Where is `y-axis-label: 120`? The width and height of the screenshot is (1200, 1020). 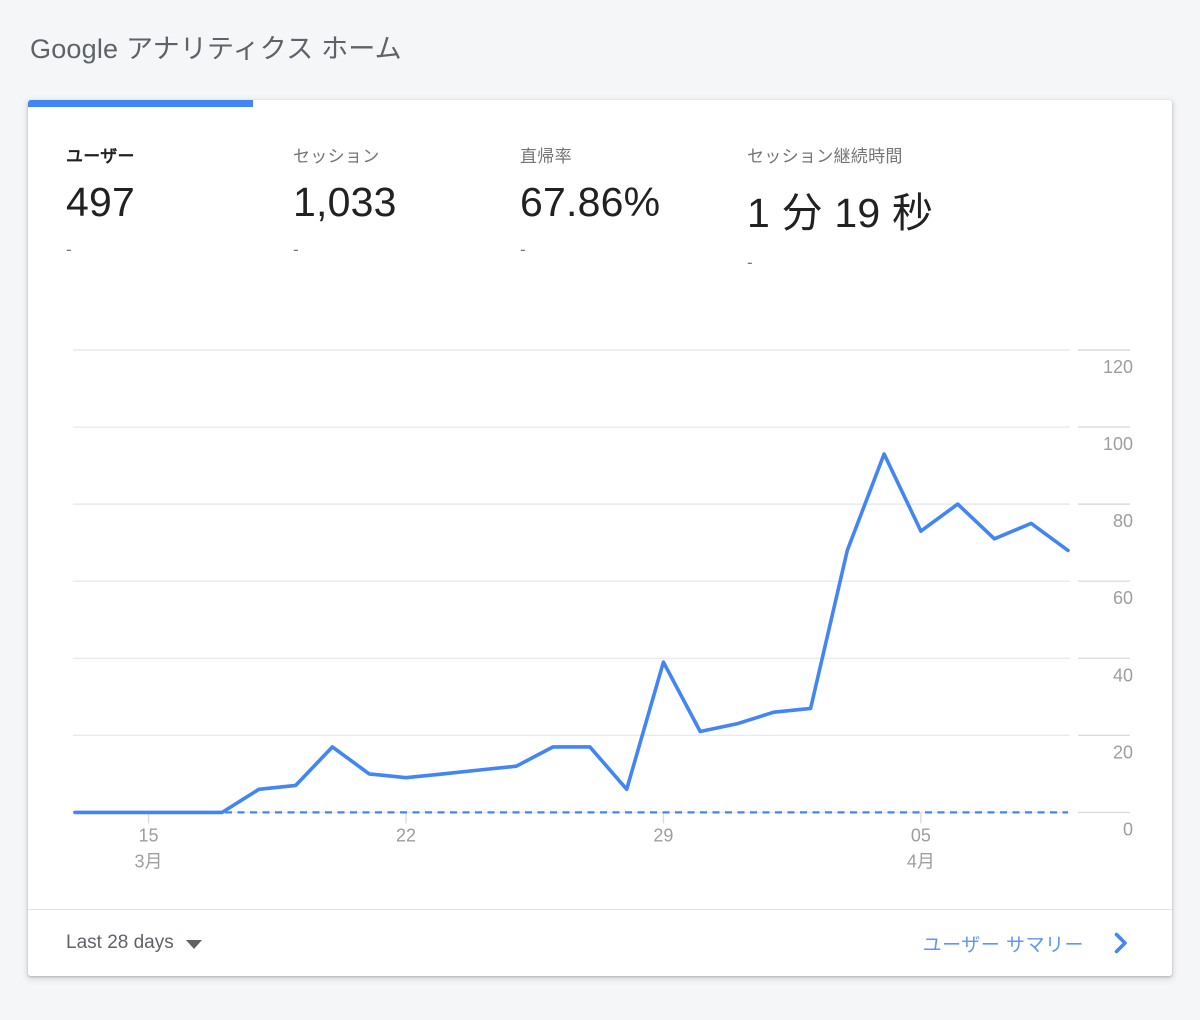 y-axis-label: 120 is located at coordinates (1118, 367).